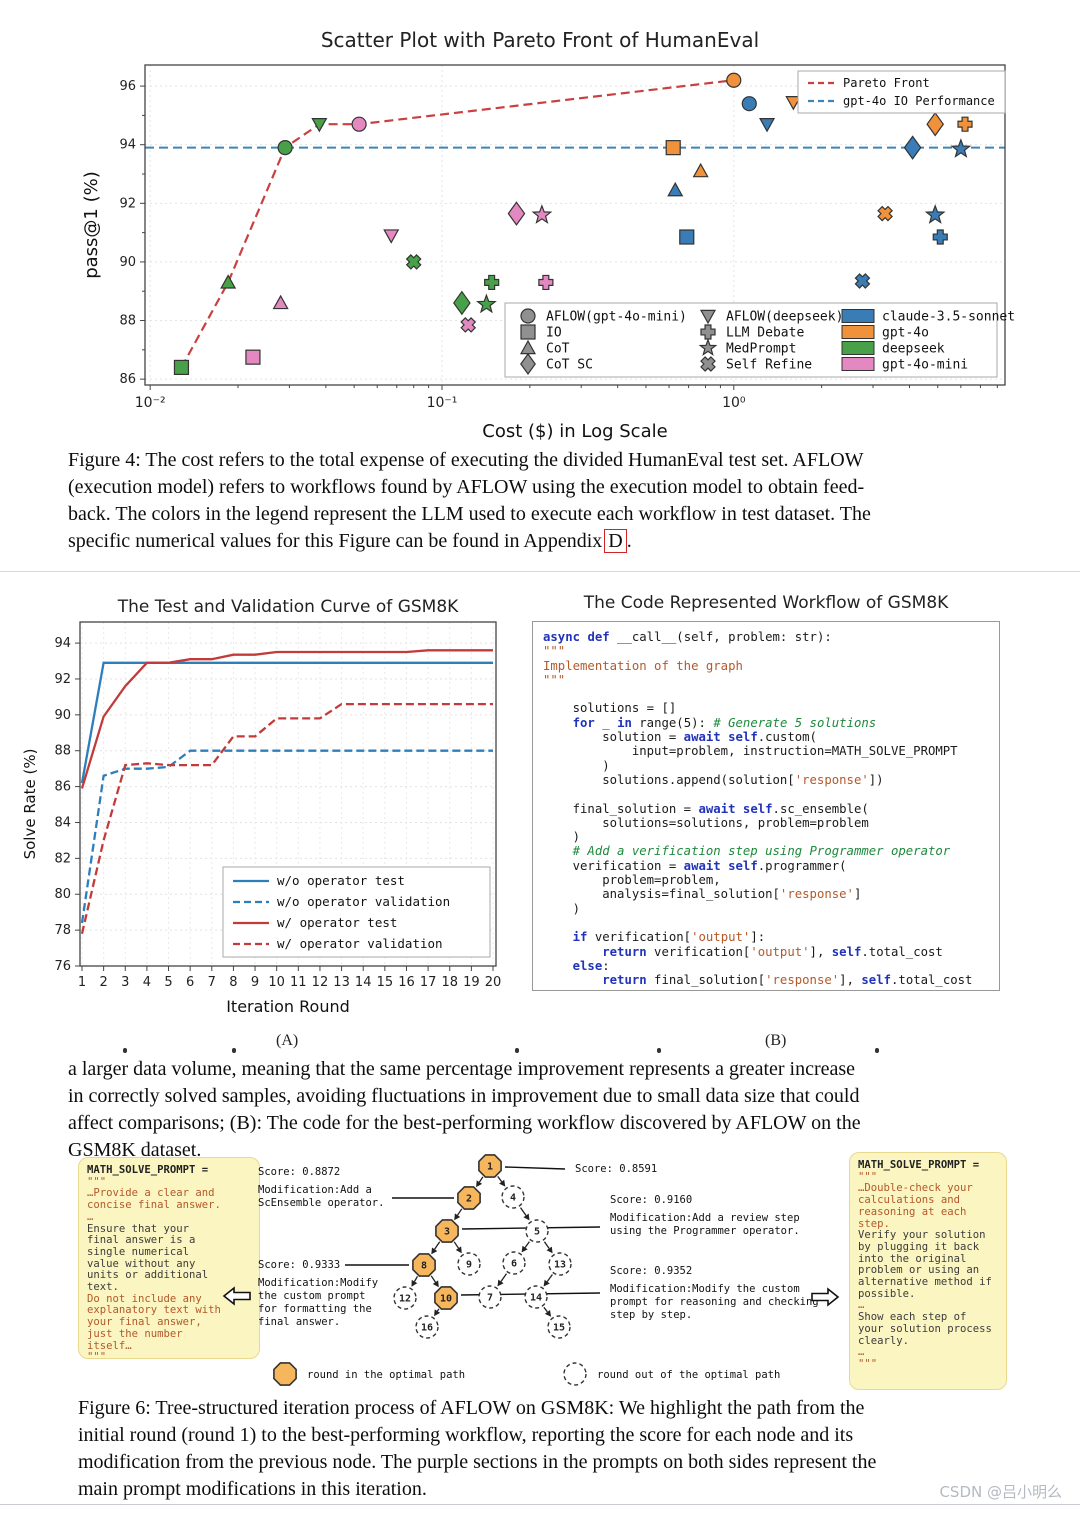 The width and height of the screenshot is (1080, 1517). I want to click on svg-text: 16, so click(427, 1328).